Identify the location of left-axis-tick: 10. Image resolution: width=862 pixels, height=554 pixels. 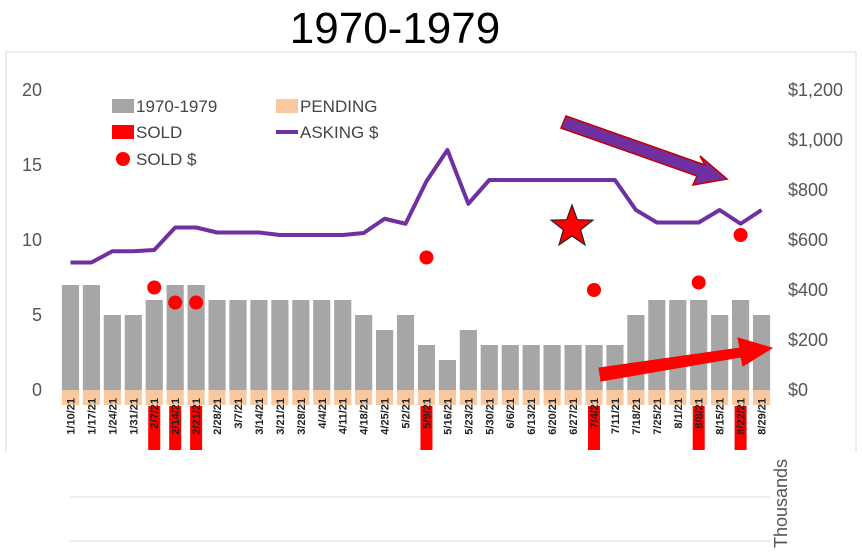
(32, 240).